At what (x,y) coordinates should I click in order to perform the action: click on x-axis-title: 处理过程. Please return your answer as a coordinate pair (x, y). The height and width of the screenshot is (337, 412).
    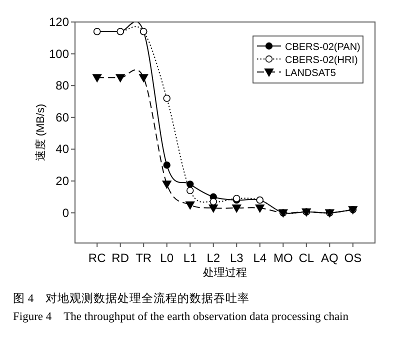
    Looking at the image, I should click on (225, 272).